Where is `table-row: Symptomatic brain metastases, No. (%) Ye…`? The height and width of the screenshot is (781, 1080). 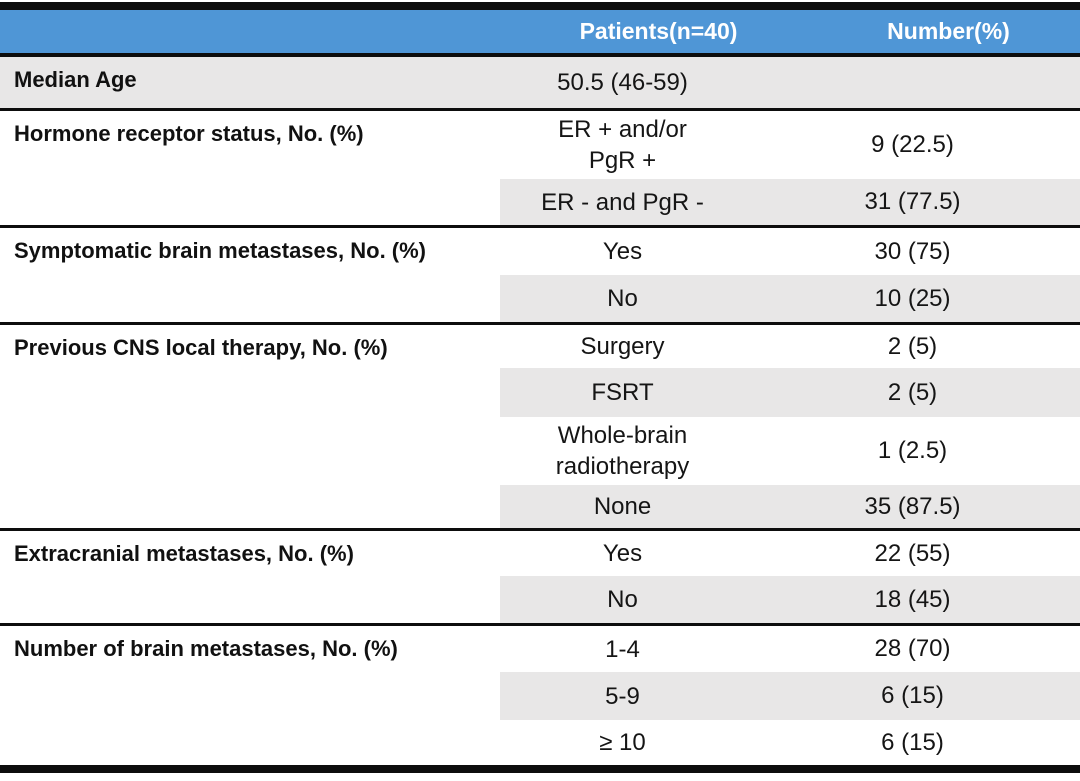 table-row: Symptomatic brain metastases, No. (%) Ye… is located at coordinates (540, 251).